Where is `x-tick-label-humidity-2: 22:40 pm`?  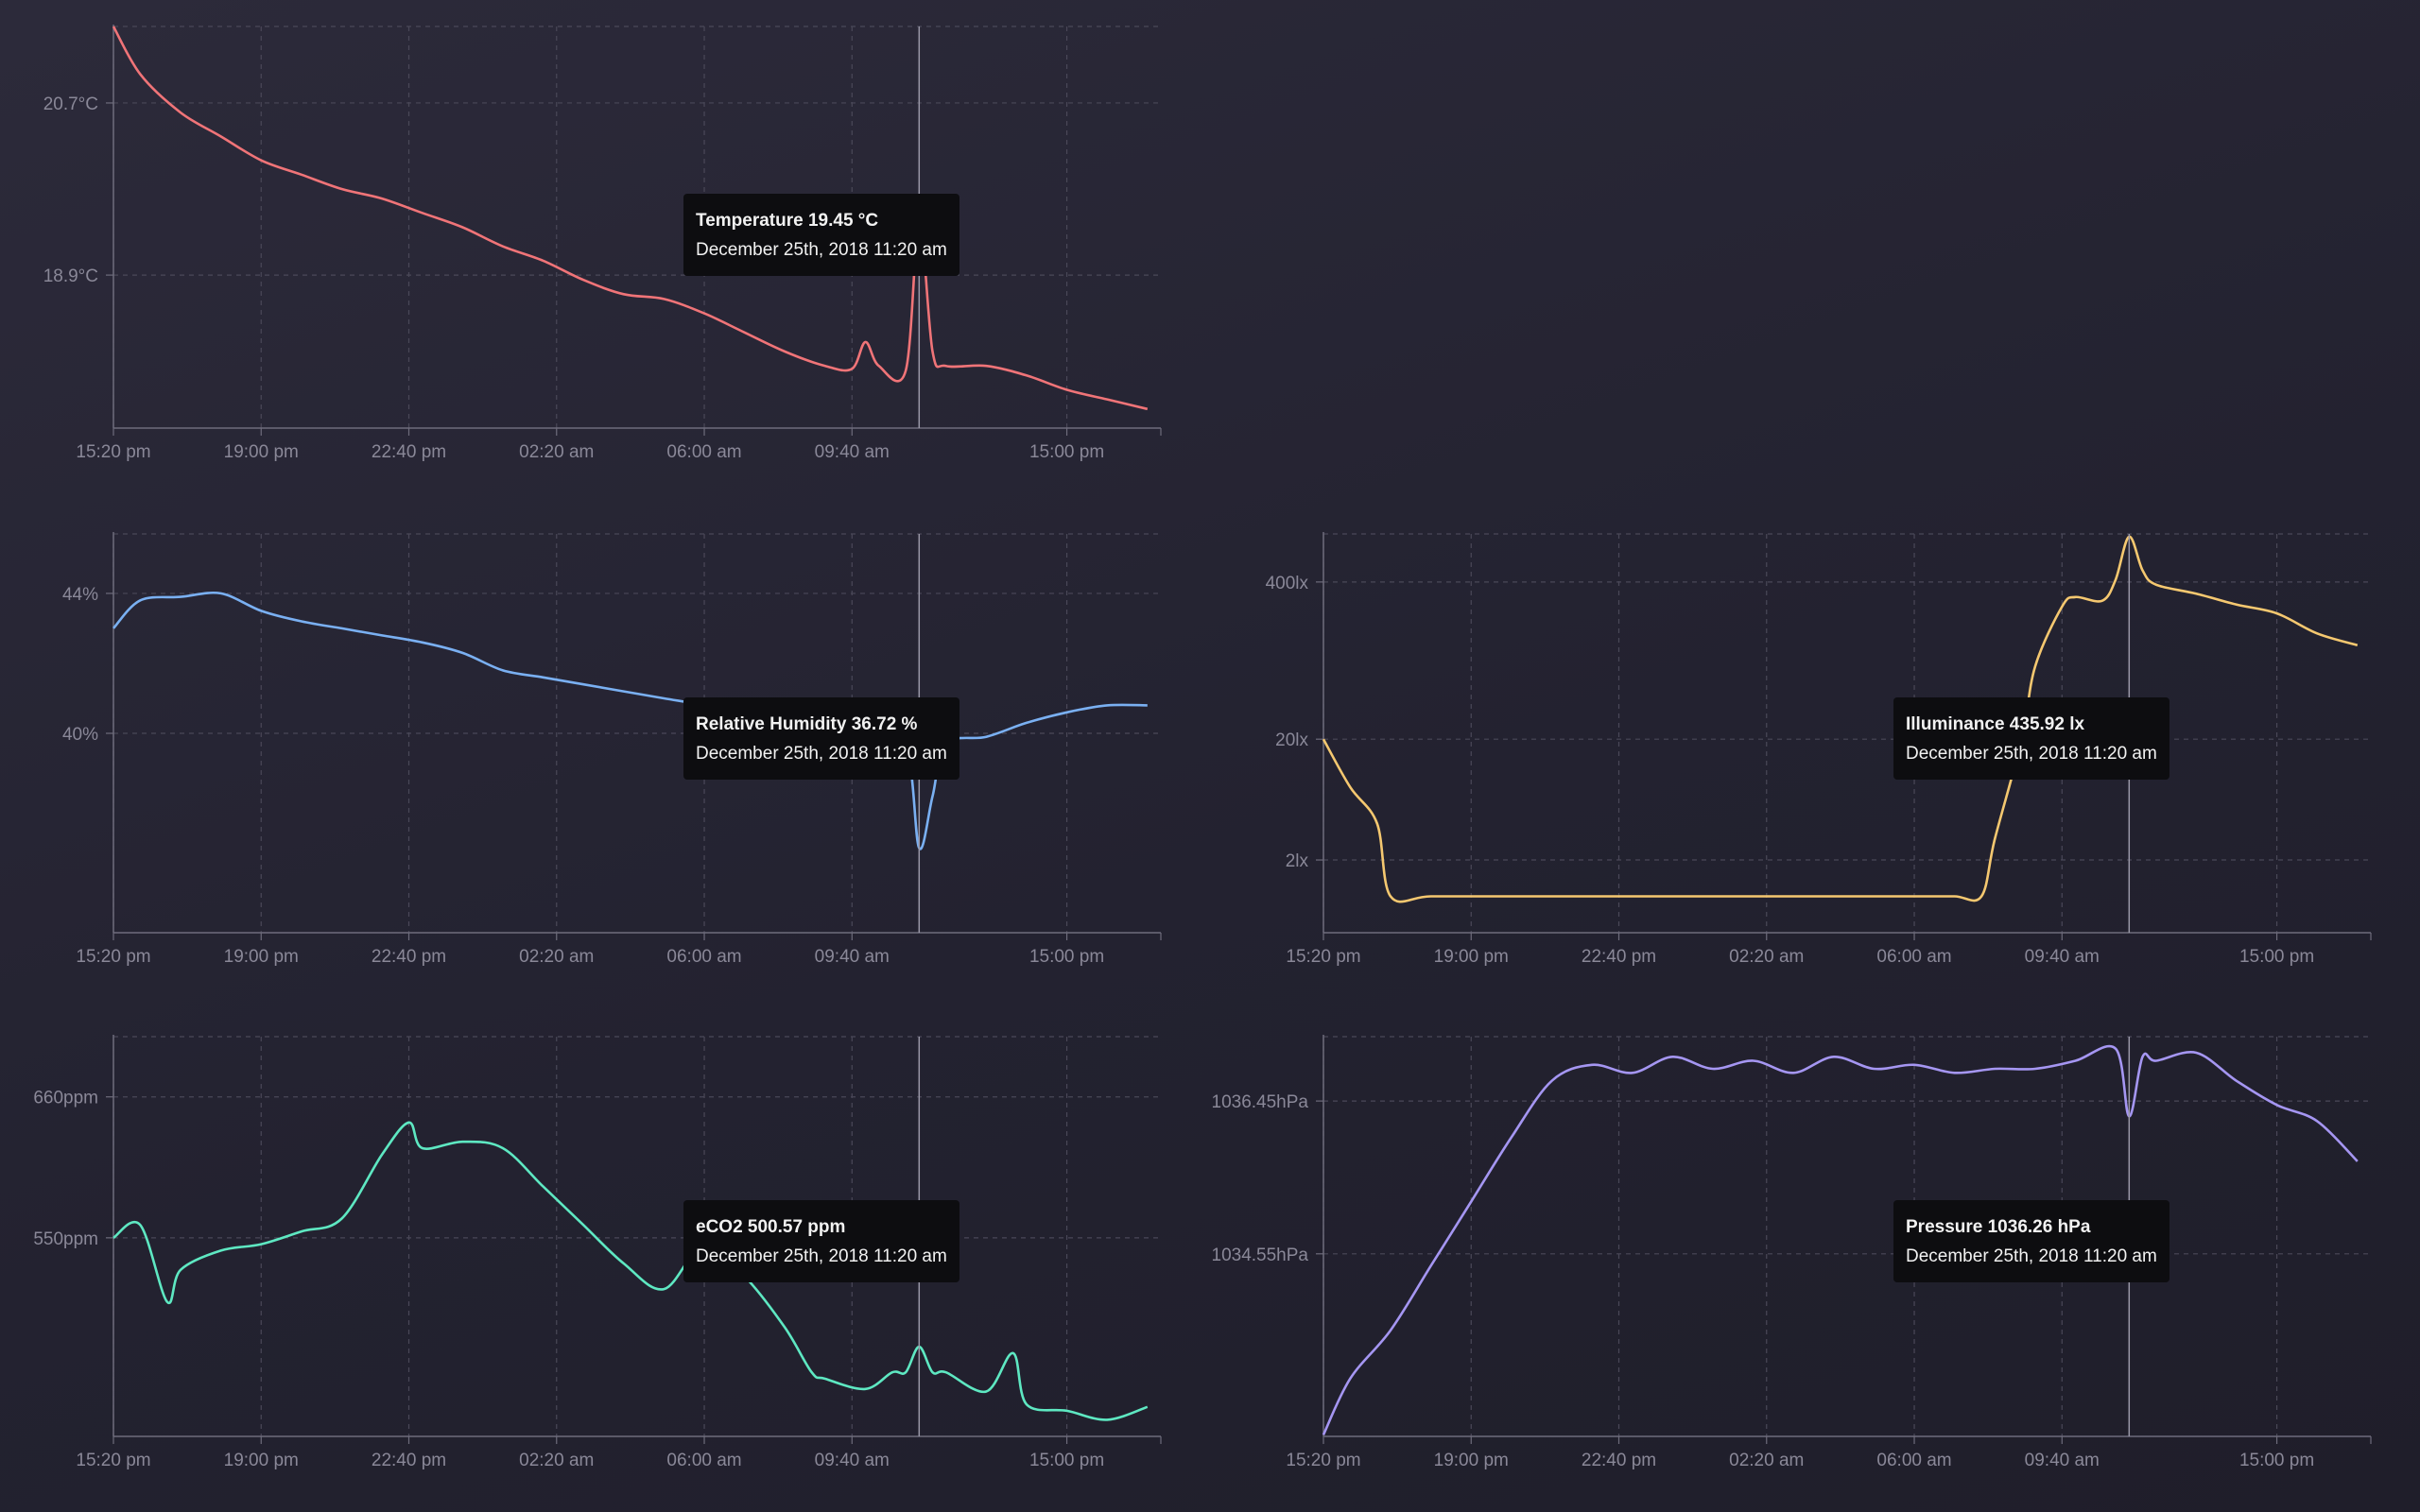 x-tick-label-humidity-2: 22:40 pm is located at coordinates (409, 957).